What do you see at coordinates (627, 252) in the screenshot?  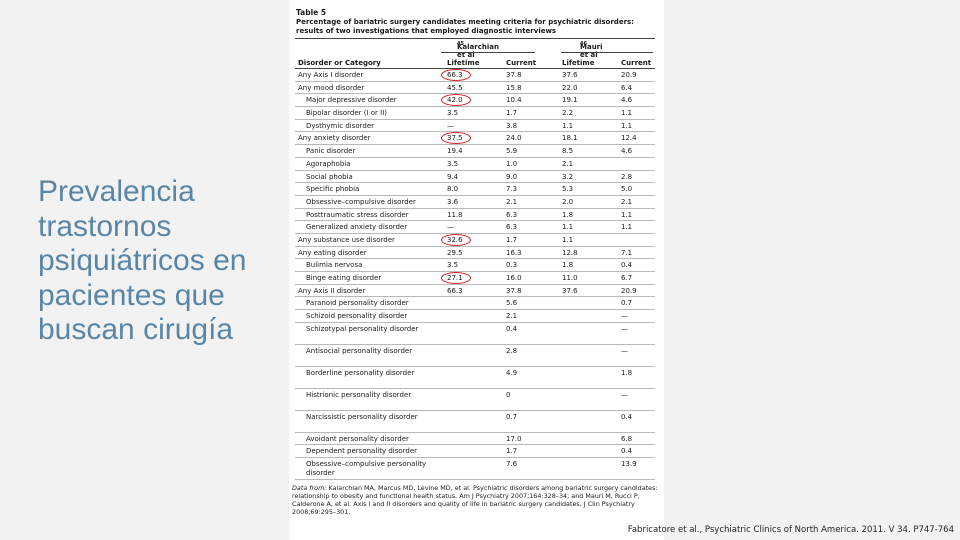 I see `cell-value: 7.1` at bounding box center [627, 252].